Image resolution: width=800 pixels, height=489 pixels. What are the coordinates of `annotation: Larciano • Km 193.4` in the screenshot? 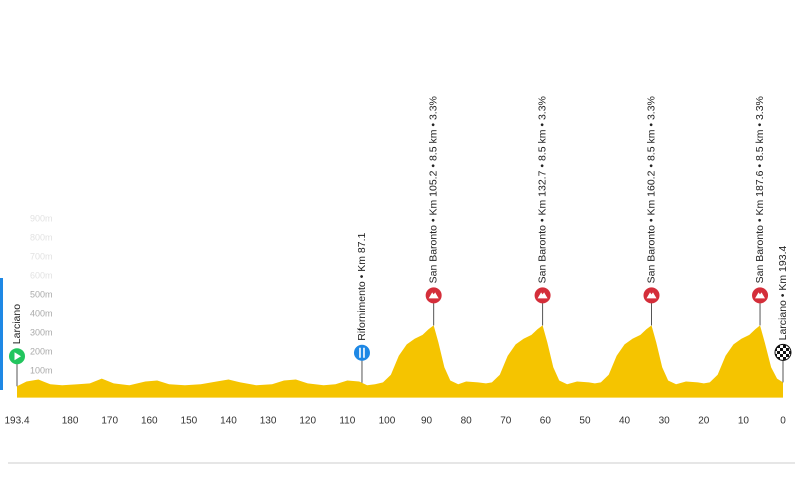 It's located at (783, 314).